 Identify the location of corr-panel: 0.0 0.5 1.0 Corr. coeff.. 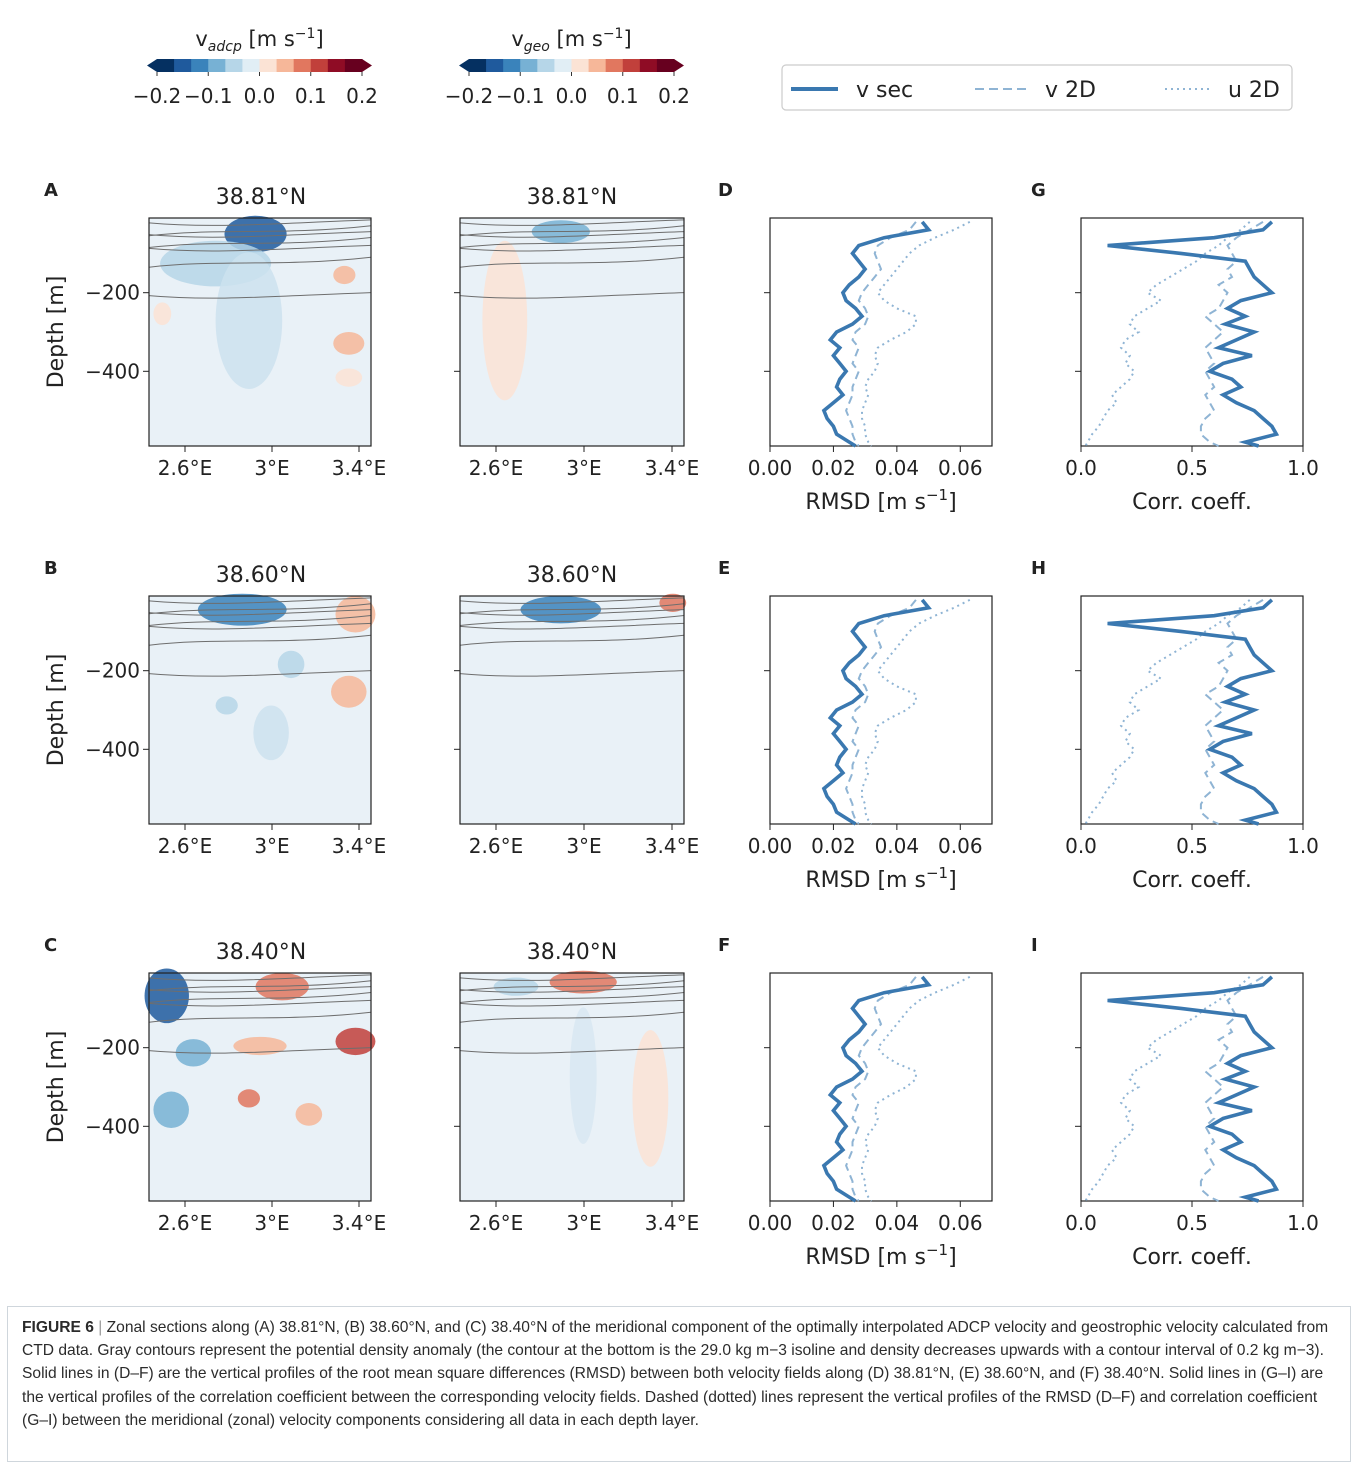
(1192, 744).